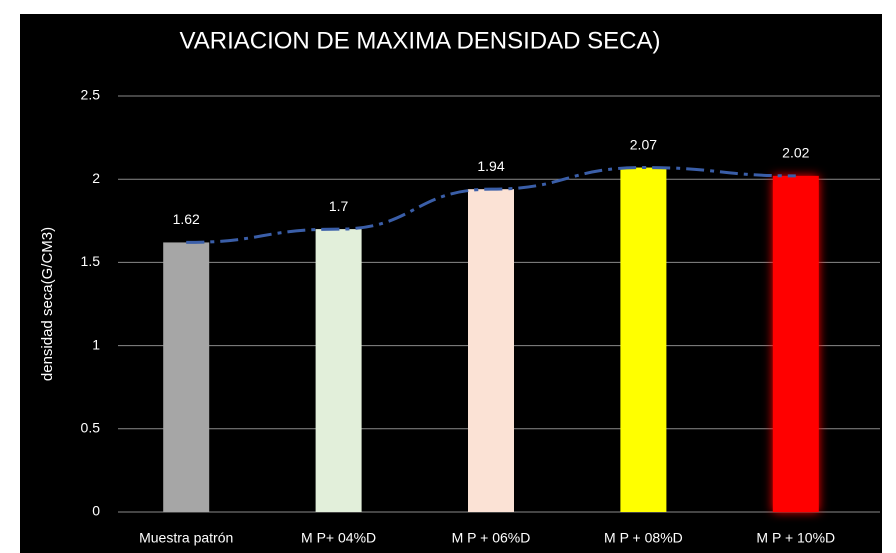  Describe the element at coordinates (339, 206) in the screenshot. I see `data-label: 1.7` at that location.